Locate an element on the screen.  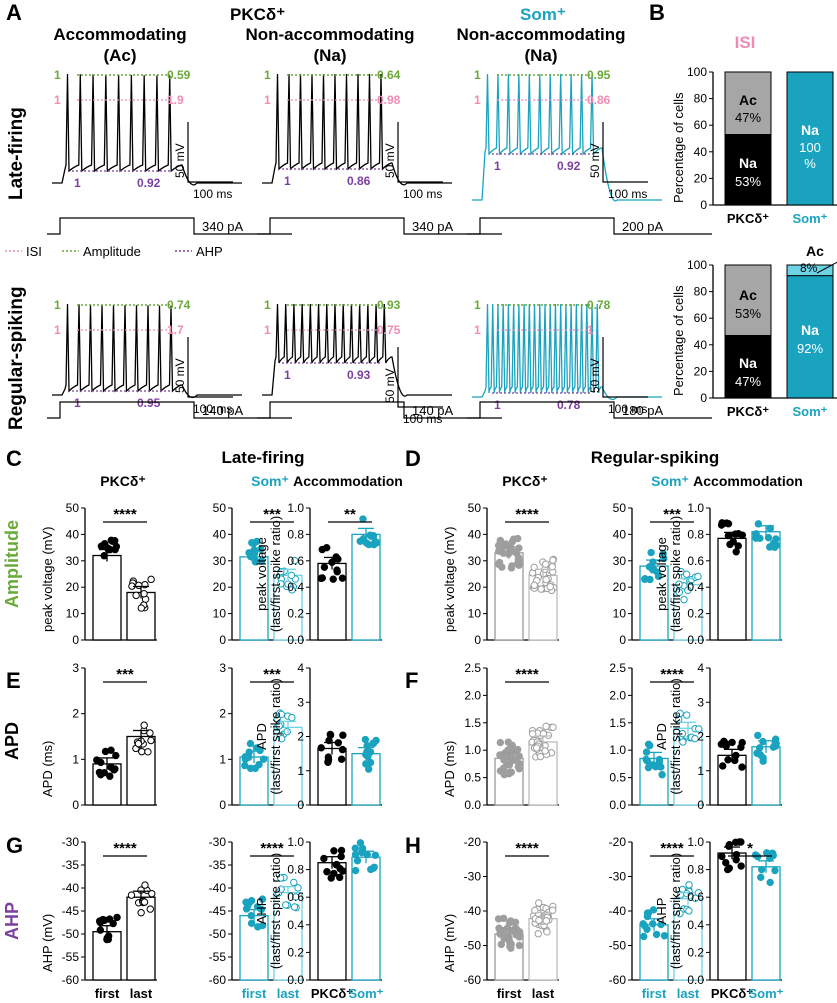
amp-ratio-label: 0.78 is located at coordinates (599, 305).